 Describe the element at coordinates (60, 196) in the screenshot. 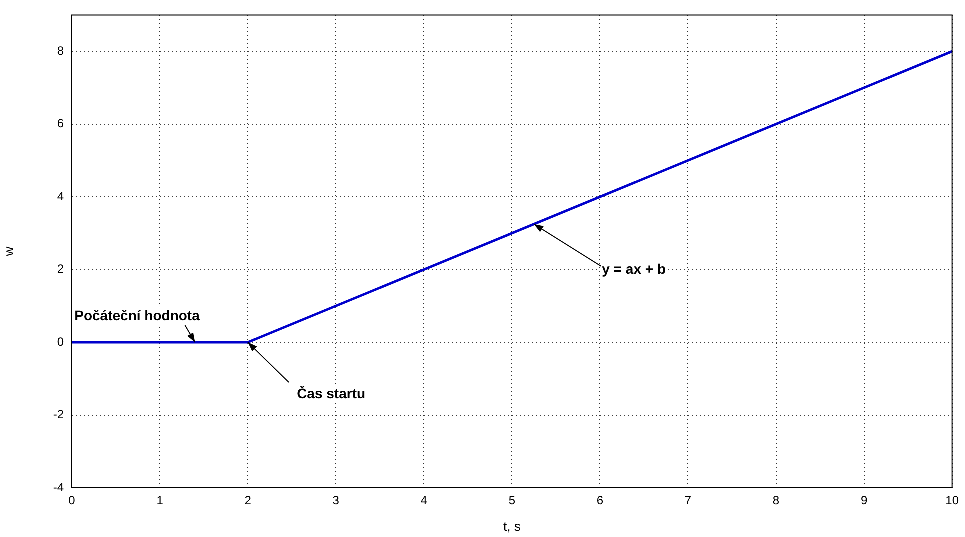

I see `y-tick-label: 4` at that location.